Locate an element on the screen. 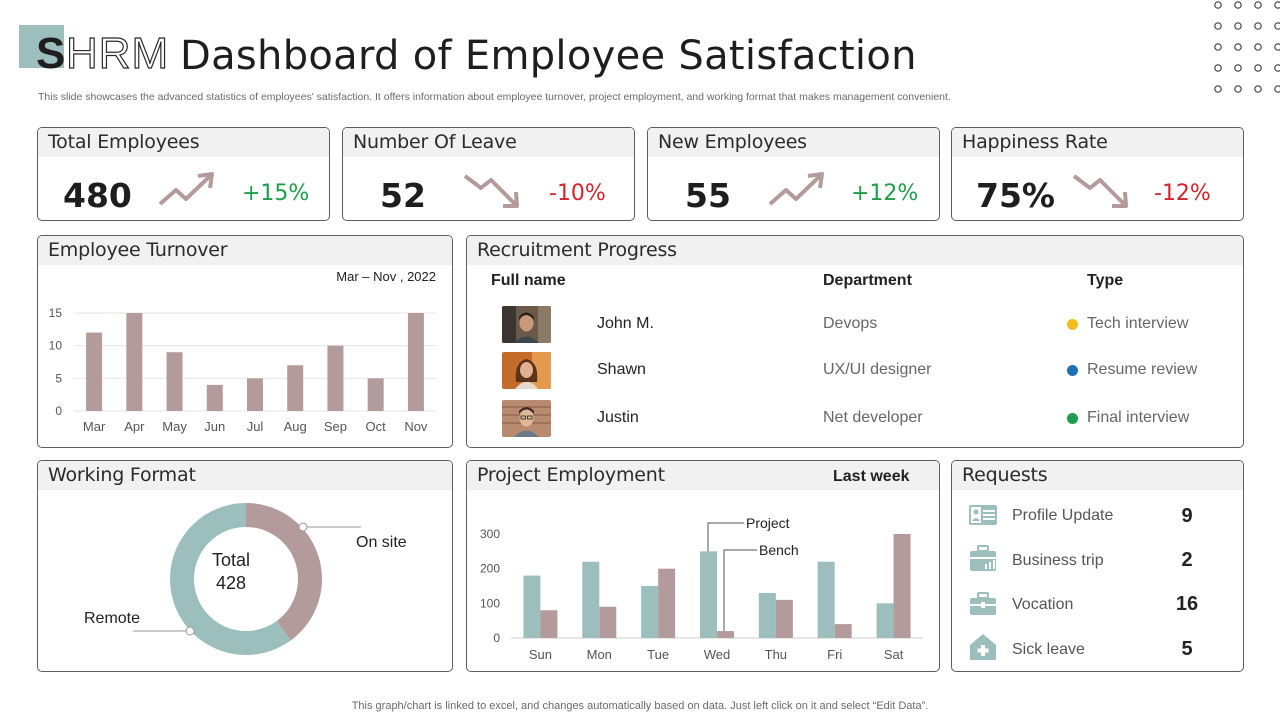 This screenshot has height=720, width=1280. request-label: Profile Update is located at coordinates (1063, 515).